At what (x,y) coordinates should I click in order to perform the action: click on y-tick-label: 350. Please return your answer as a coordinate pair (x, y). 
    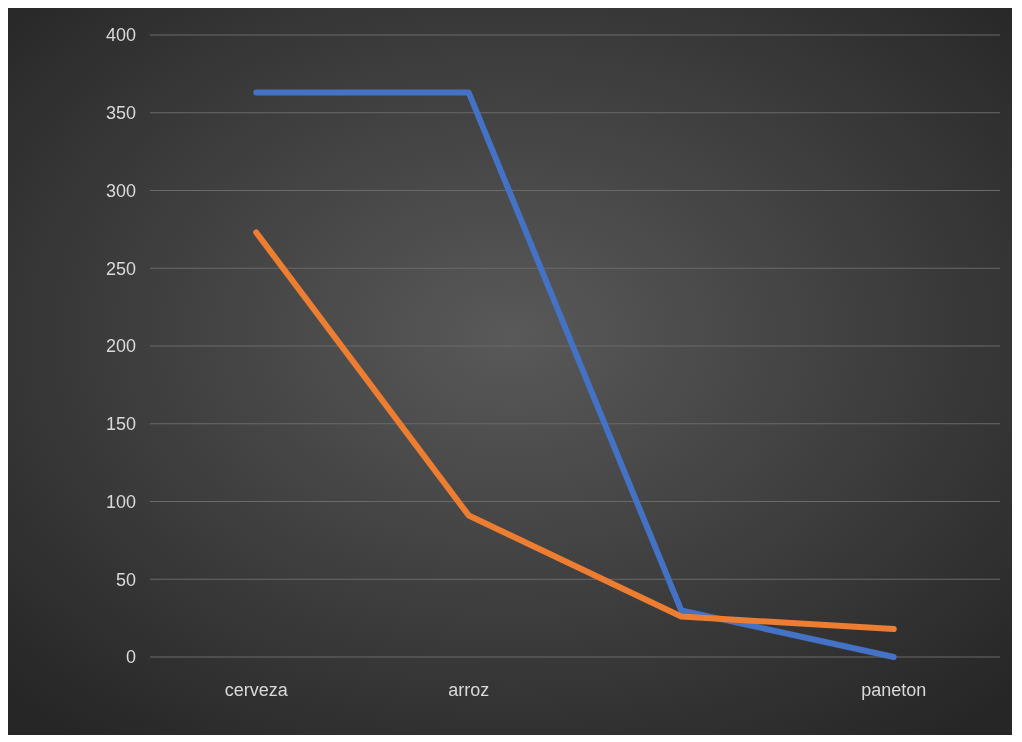
    Looking at the image, I should click on (120, 113).